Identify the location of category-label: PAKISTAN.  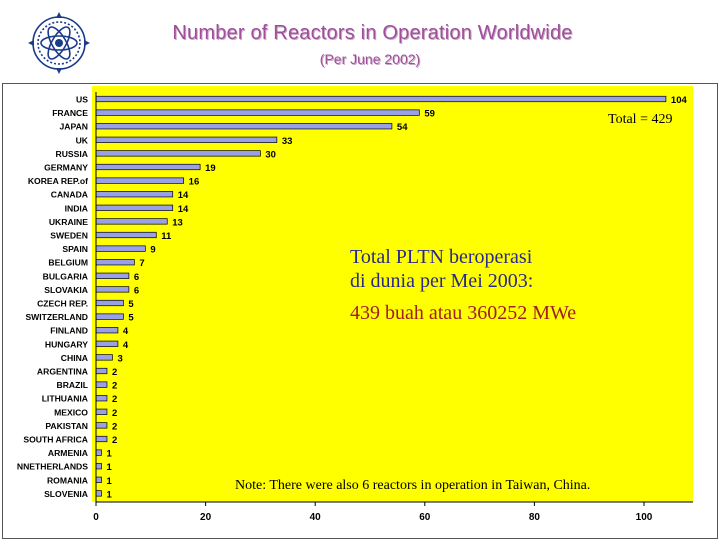
(66, 426).